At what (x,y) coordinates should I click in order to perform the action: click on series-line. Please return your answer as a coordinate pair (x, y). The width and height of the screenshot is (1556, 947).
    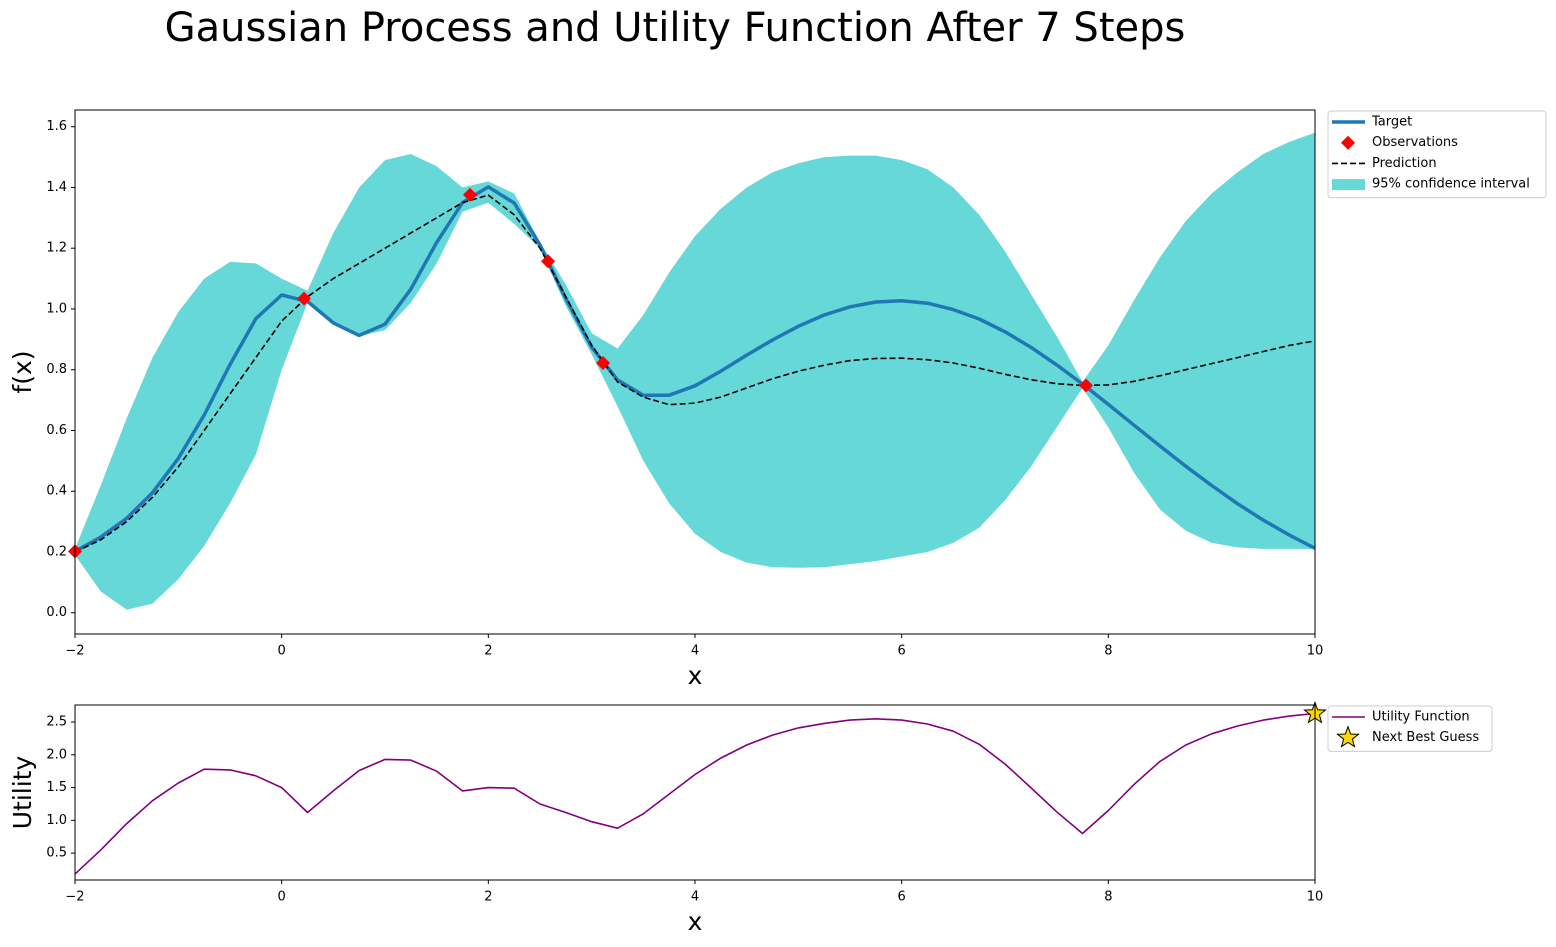
    Looking at the image, I should click on (695, 793).